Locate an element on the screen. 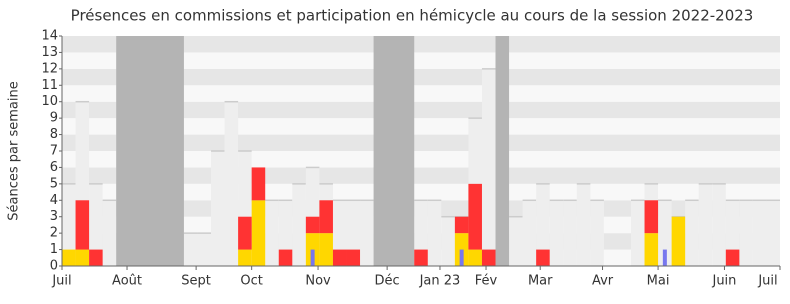 This screenshot has height=304, width=790. x-tick-label: Mai is located at coordinates (658, 281).